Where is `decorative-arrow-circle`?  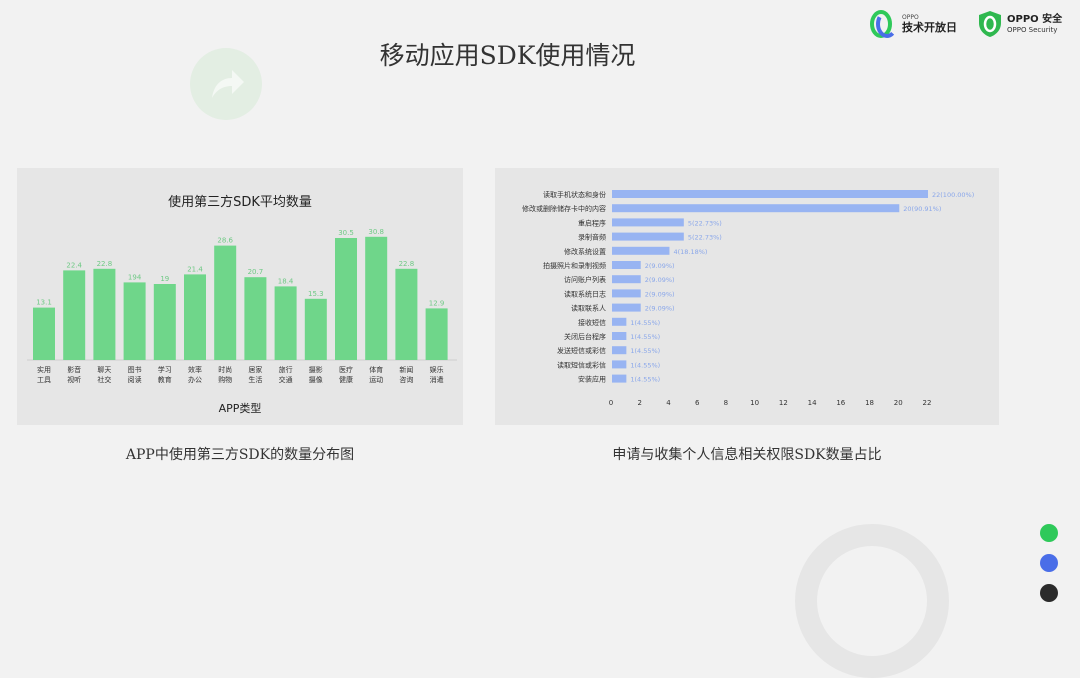 decorative-arrow-circle is located at coordinates (226, 84).